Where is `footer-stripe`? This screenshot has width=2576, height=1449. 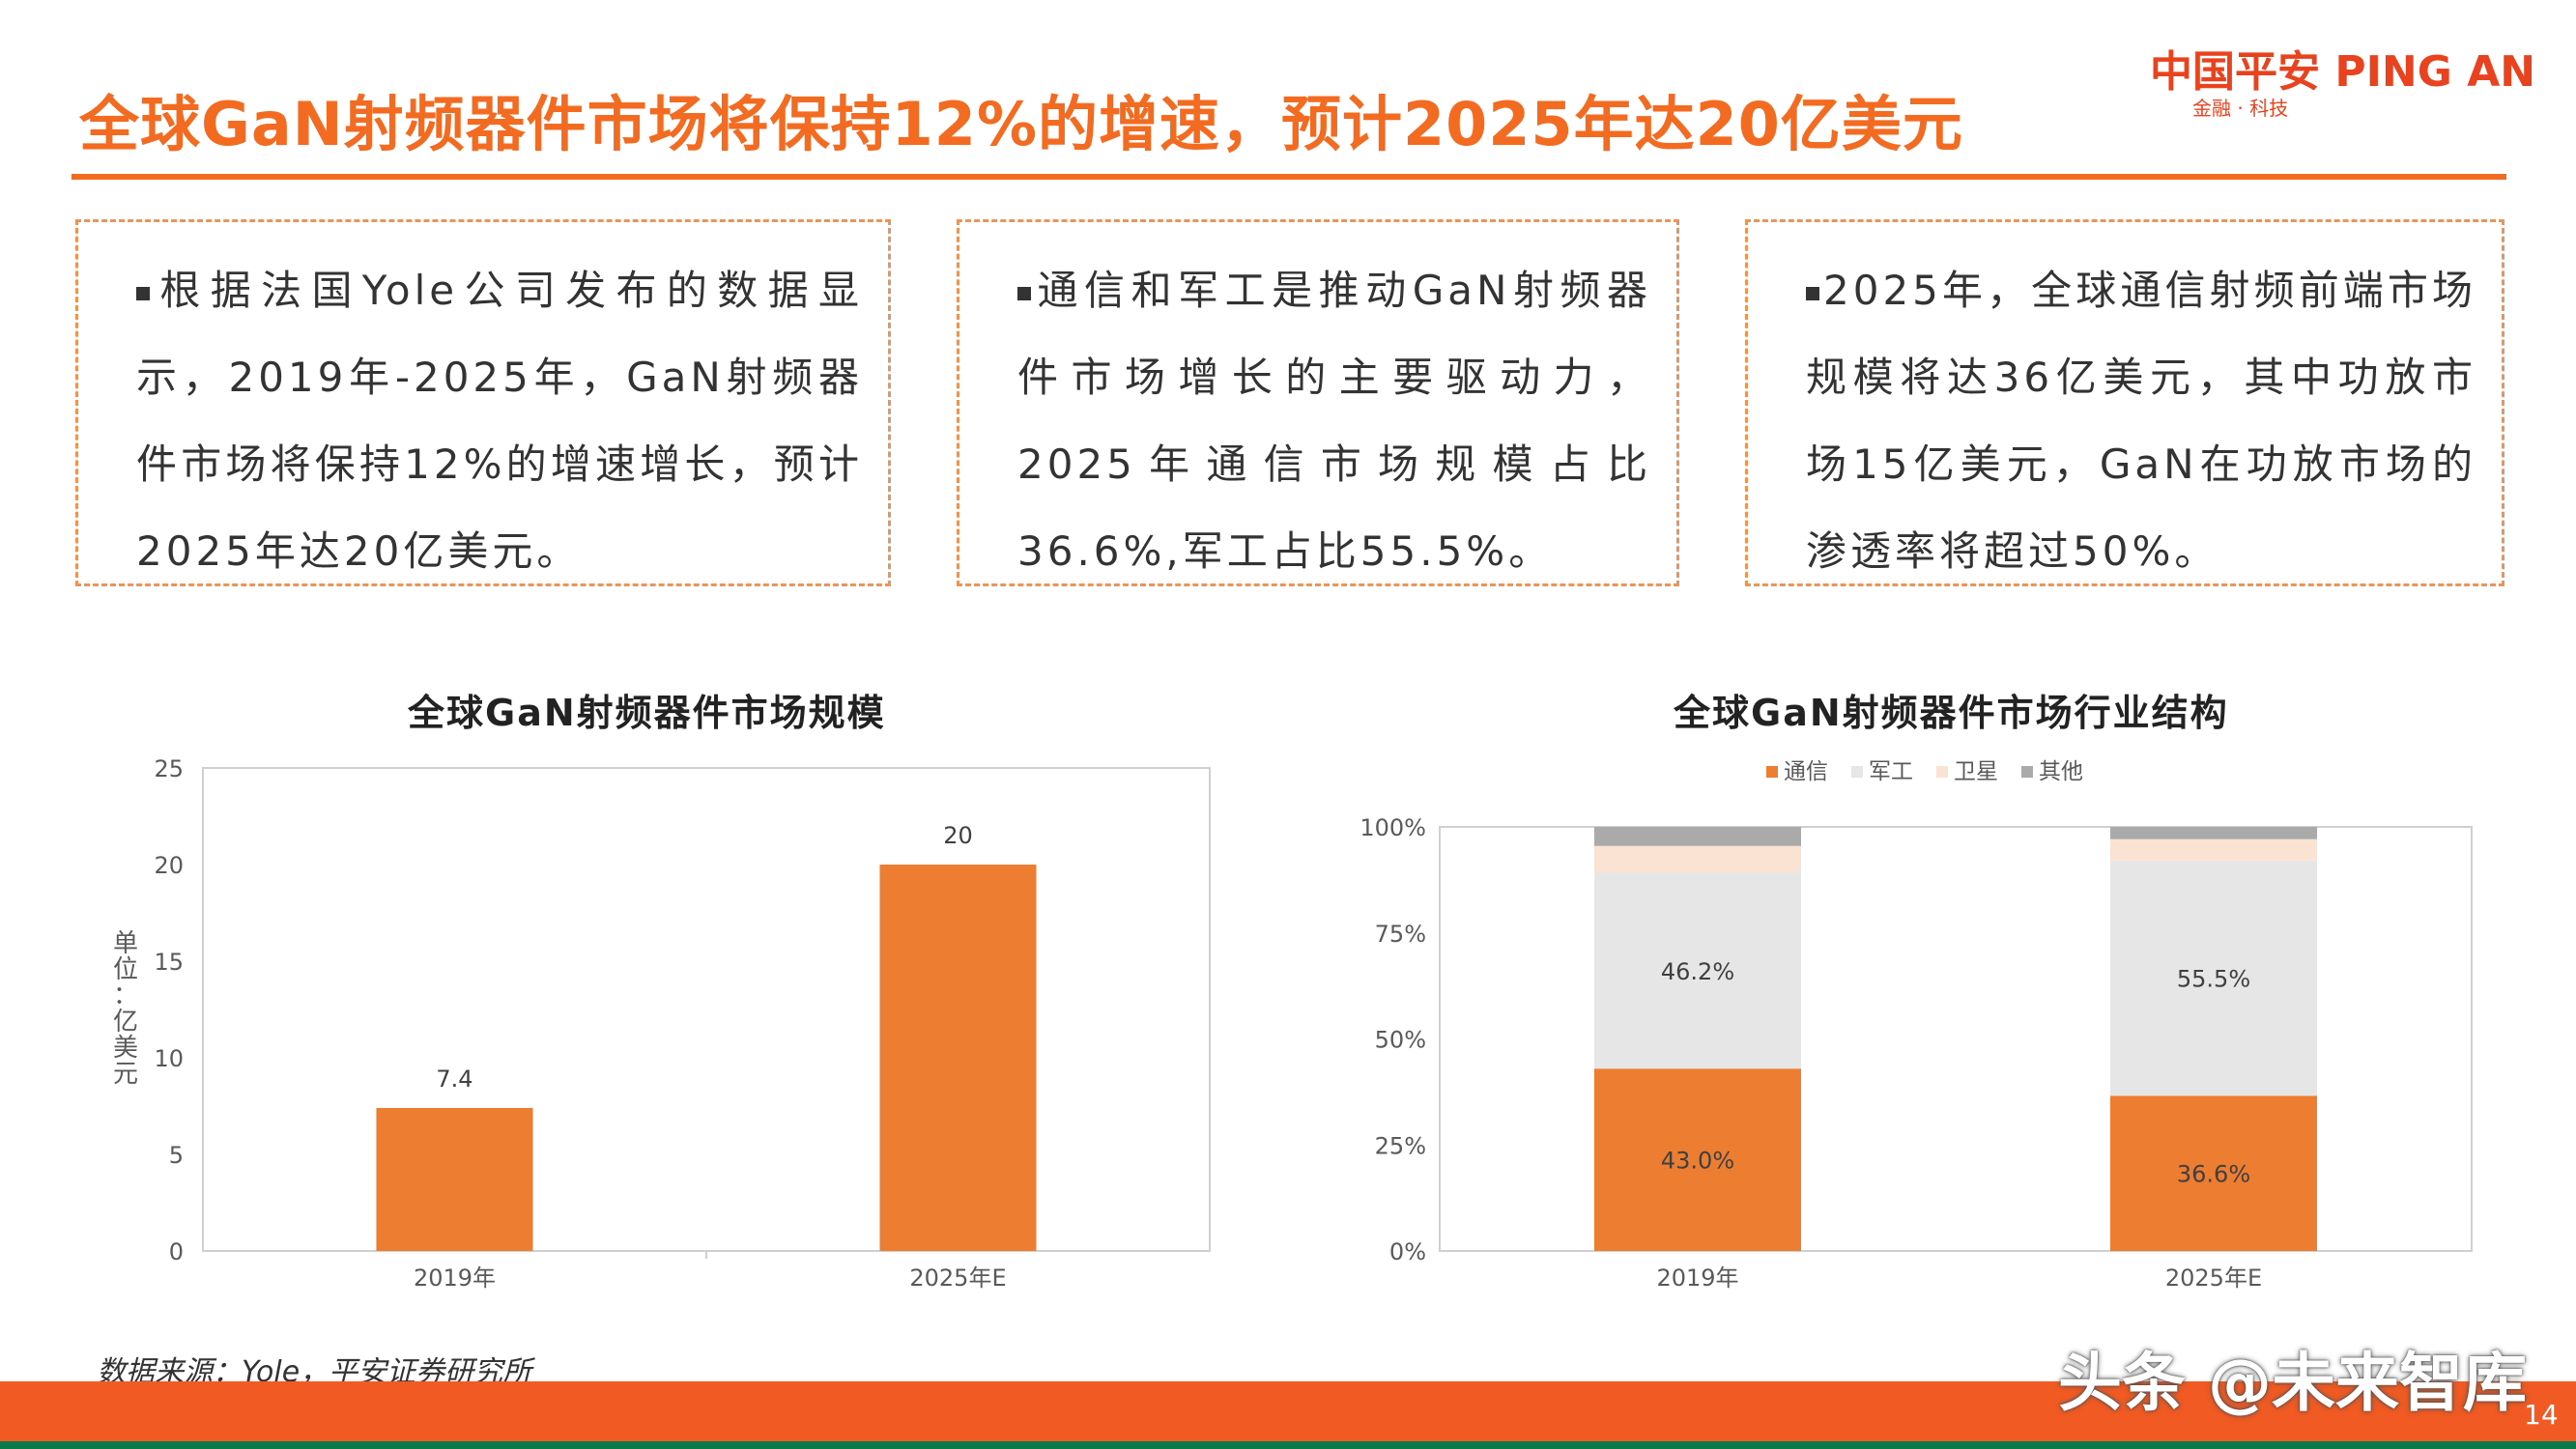
footer-stripe is located at coordinates (1288, 1445).